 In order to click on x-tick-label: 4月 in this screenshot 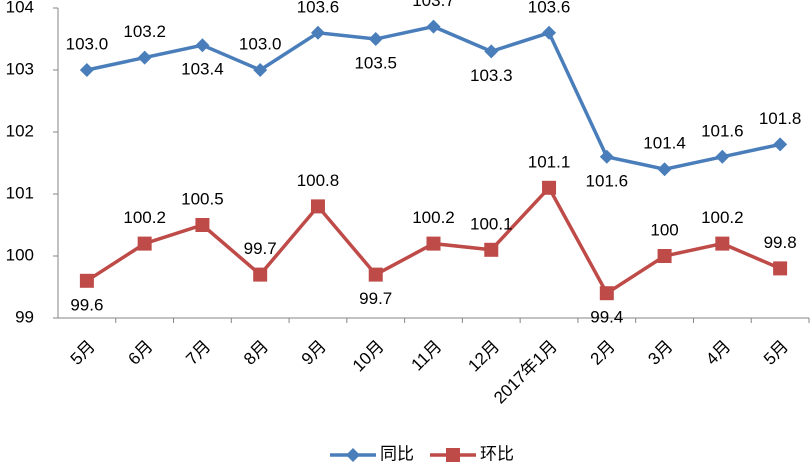, I will do `click(718, 353)`.